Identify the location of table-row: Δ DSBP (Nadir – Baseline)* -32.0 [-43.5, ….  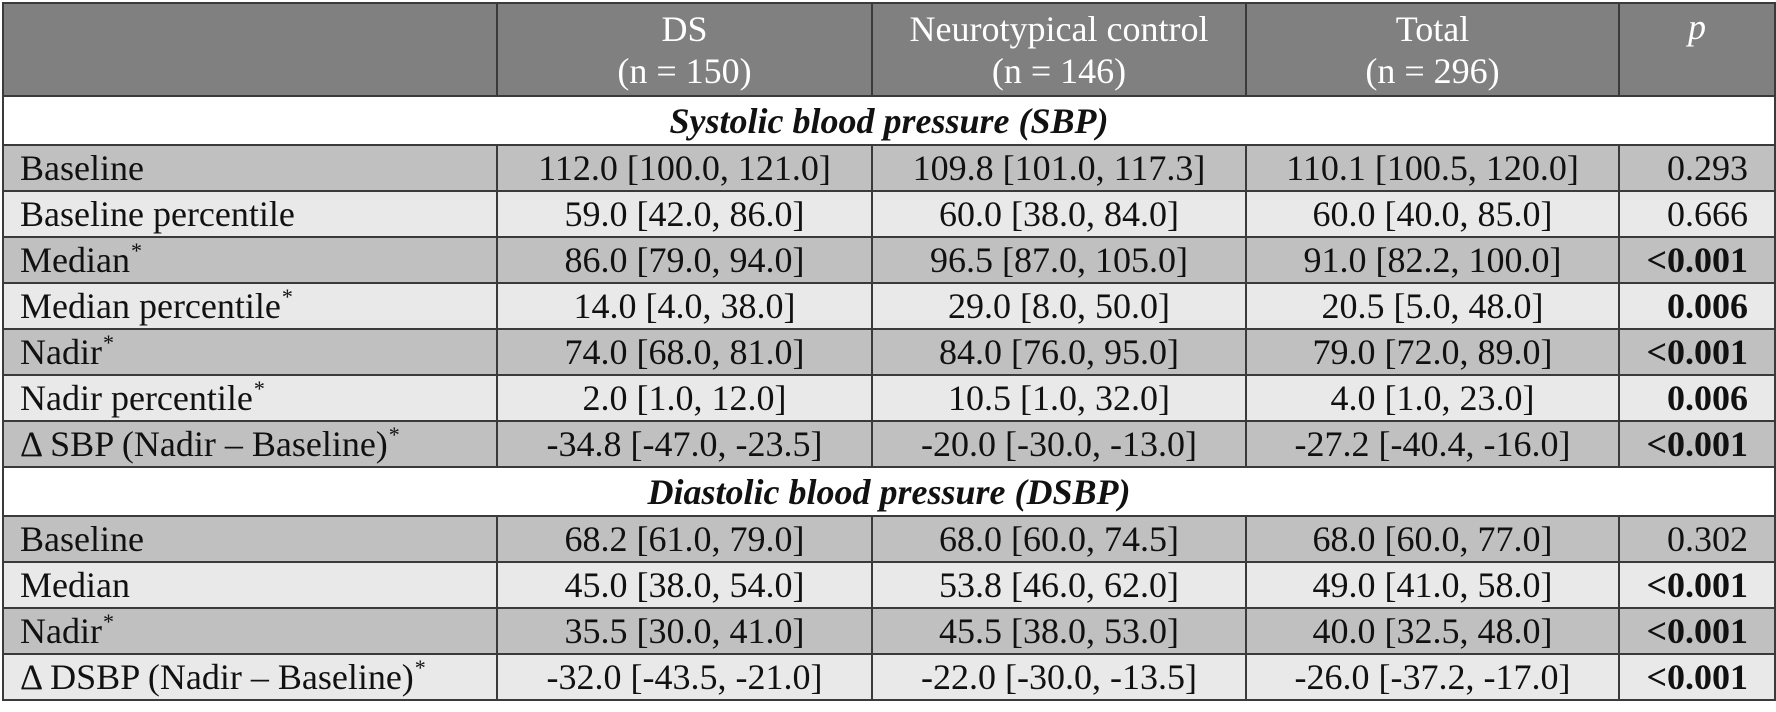
(889, 677).